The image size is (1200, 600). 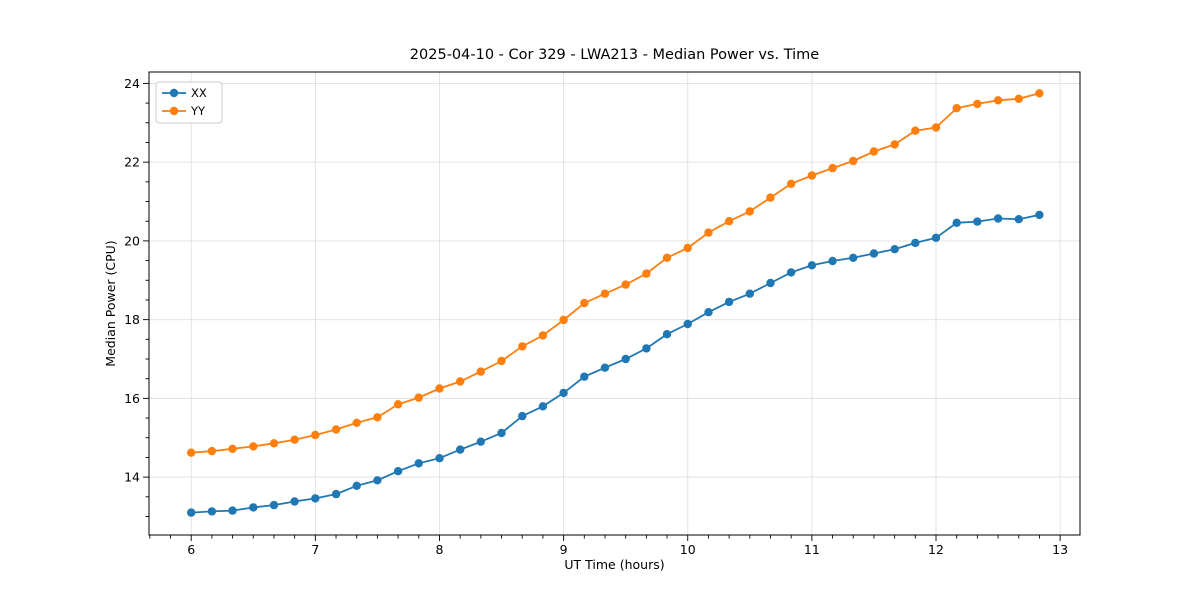 What do you see at coordinates (132, 240) in the screenshot?
I see `y-tick-label: 20` at bounding box center [132, 240].